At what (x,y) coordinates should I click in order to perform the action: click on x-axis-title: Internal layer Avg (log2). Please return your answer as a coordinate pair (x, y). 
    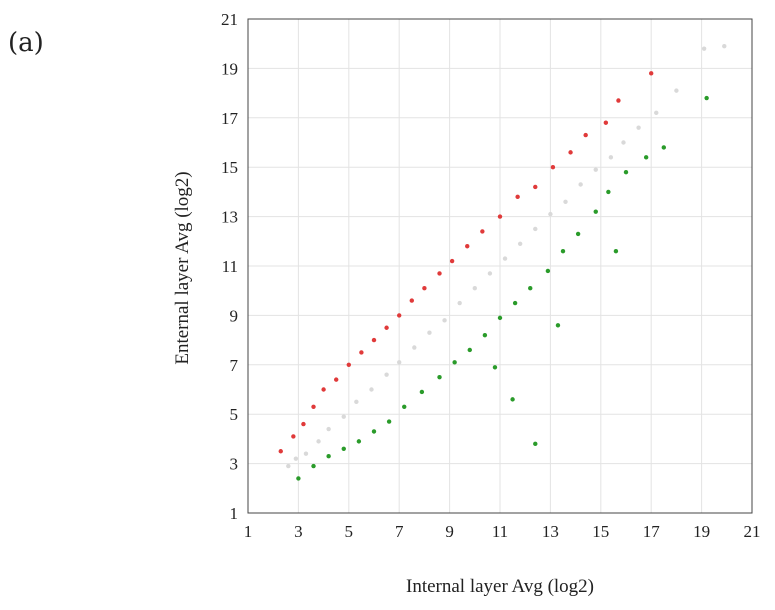
    Looking at the image, I should click on (500, 586).